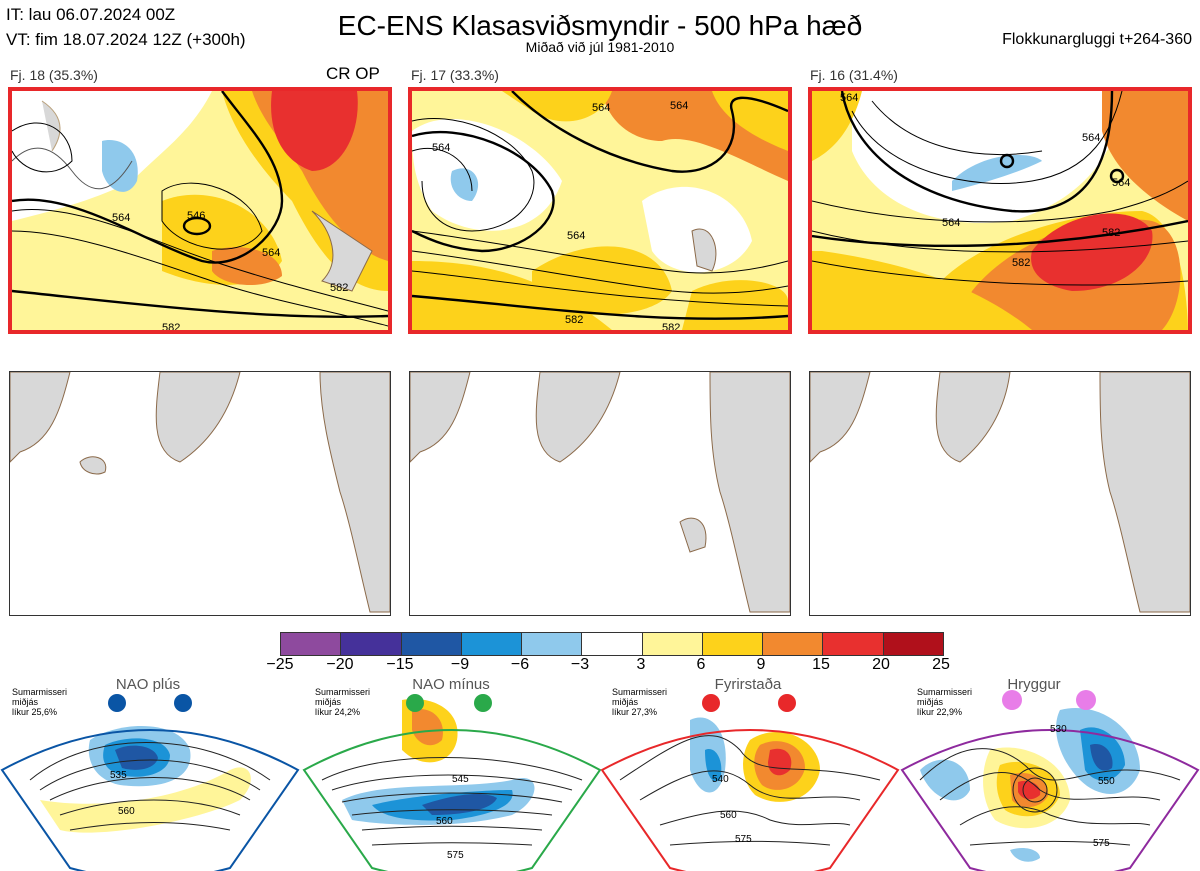 Image resolution: width=1200 pixels, height=871 pixels. What do you see at coordinates (821, 664) in the screenshot?
I see `colorbar-tick: 15` at bounding box center [821, 664].